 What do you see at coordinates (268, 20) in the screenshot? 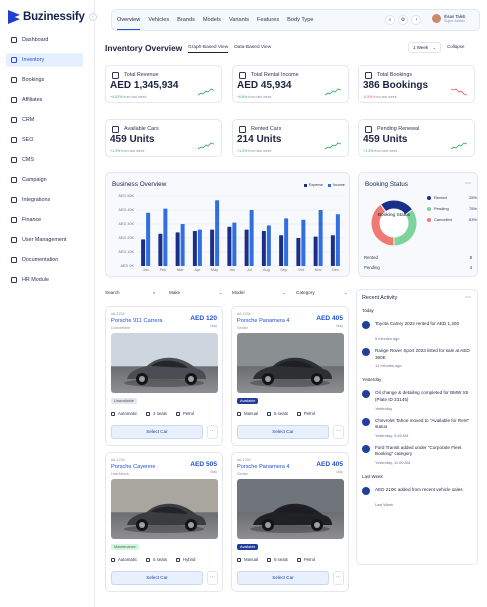
I see `tab-features: Features` at bounding box center [268, 20].